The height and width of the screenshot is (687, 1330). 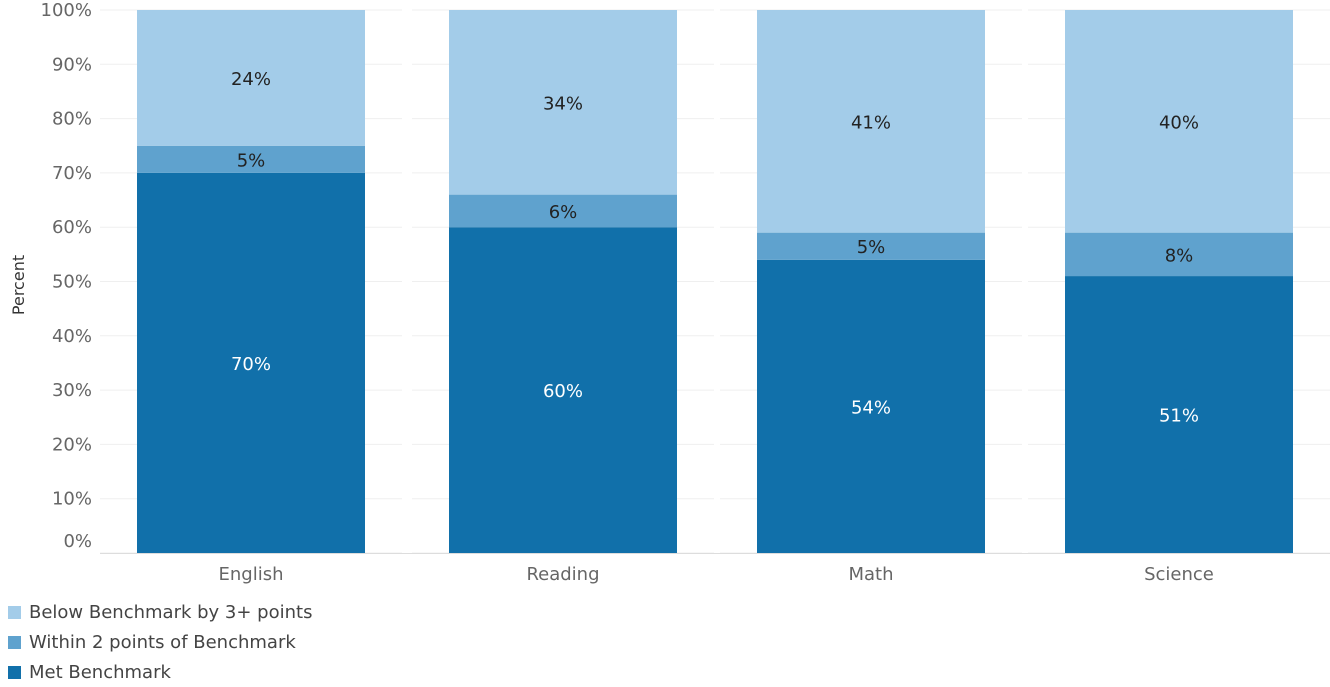 What do you see at coordinates (72, 282) in the screenshot?
I see `y-tick-label: 50%` at bounding box center [72, 282].